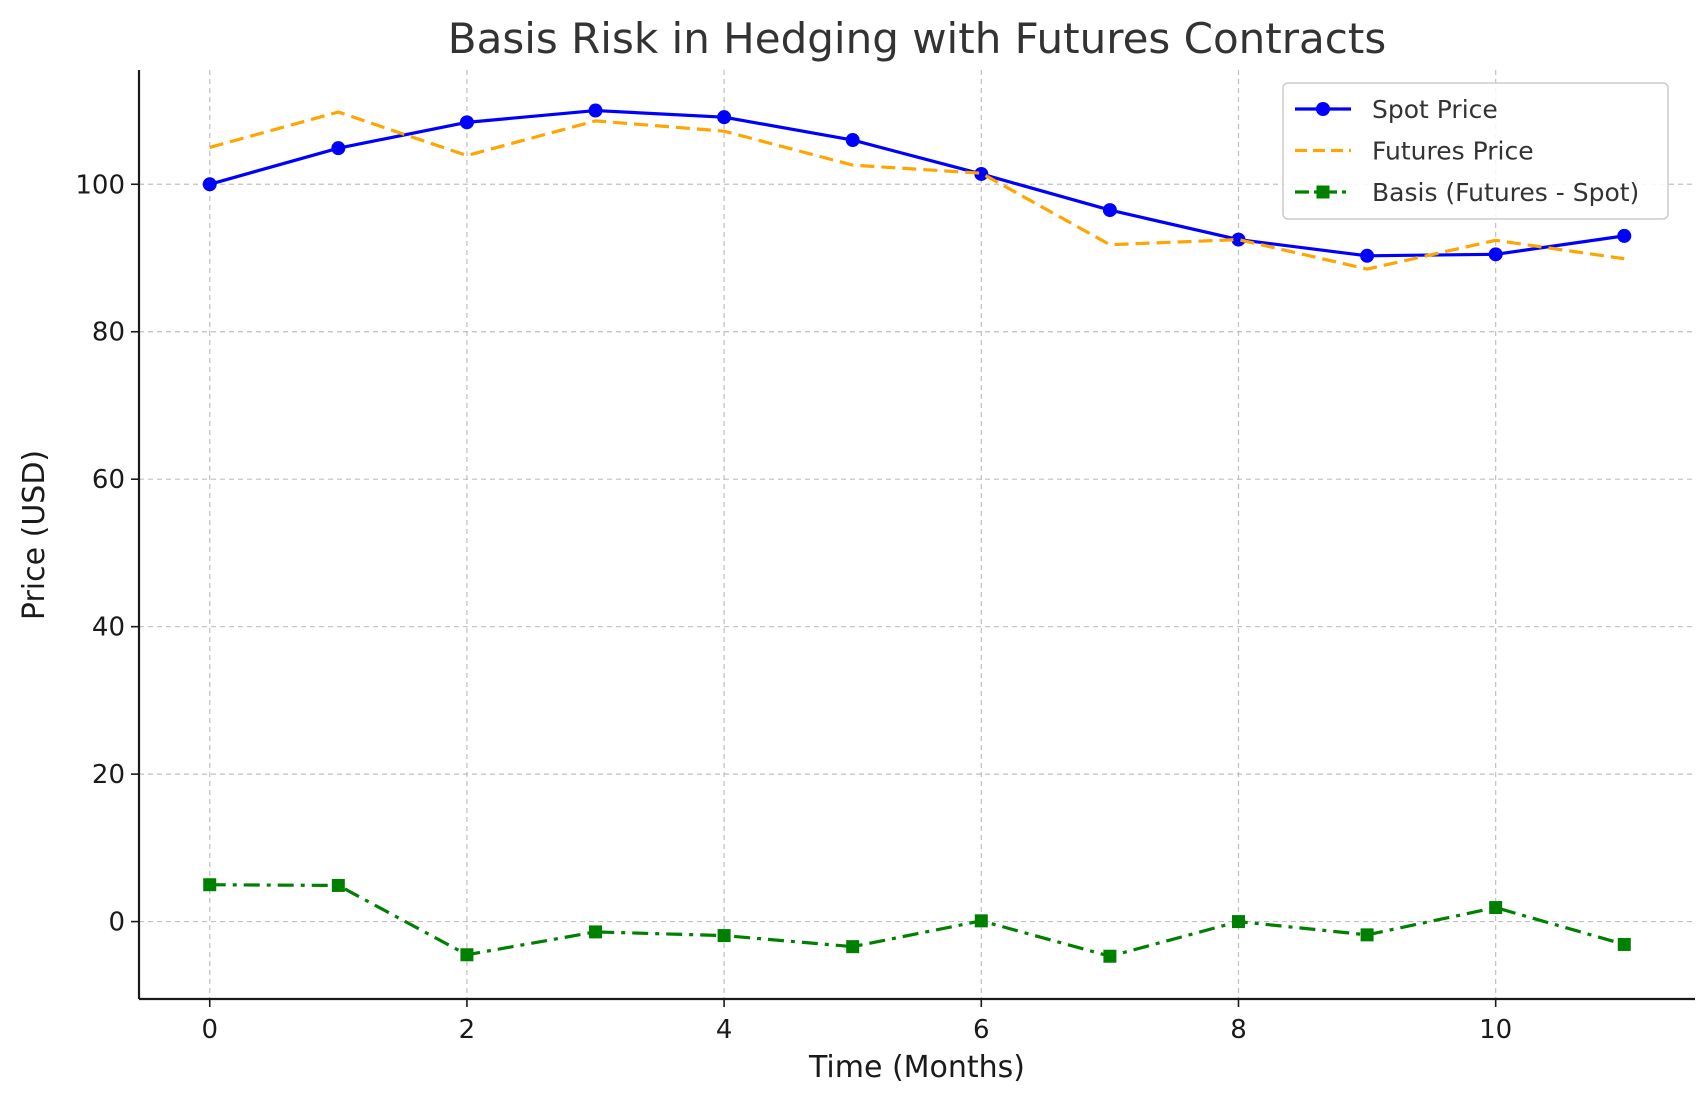 The height and width of the screenshot is (1101, 1707). I want to click on legend-label-futures-price: Futures Price, so click(1453, 151).